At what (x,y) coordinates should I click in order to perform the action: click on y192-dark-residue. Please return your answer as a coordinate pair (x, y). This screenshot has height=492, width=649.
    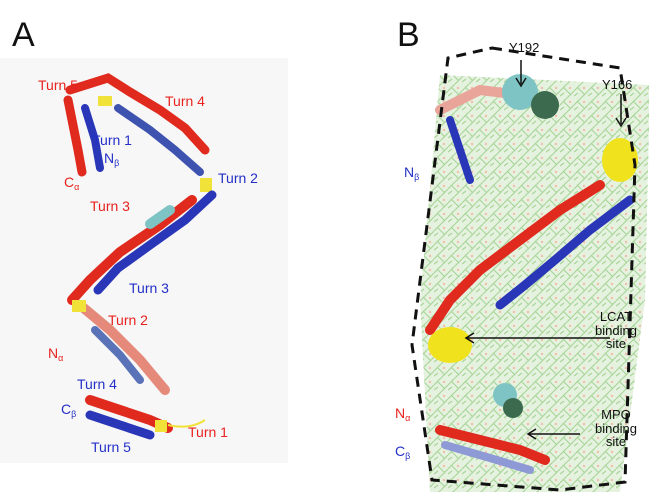
    Looking at the image, I should click on (545, 105).